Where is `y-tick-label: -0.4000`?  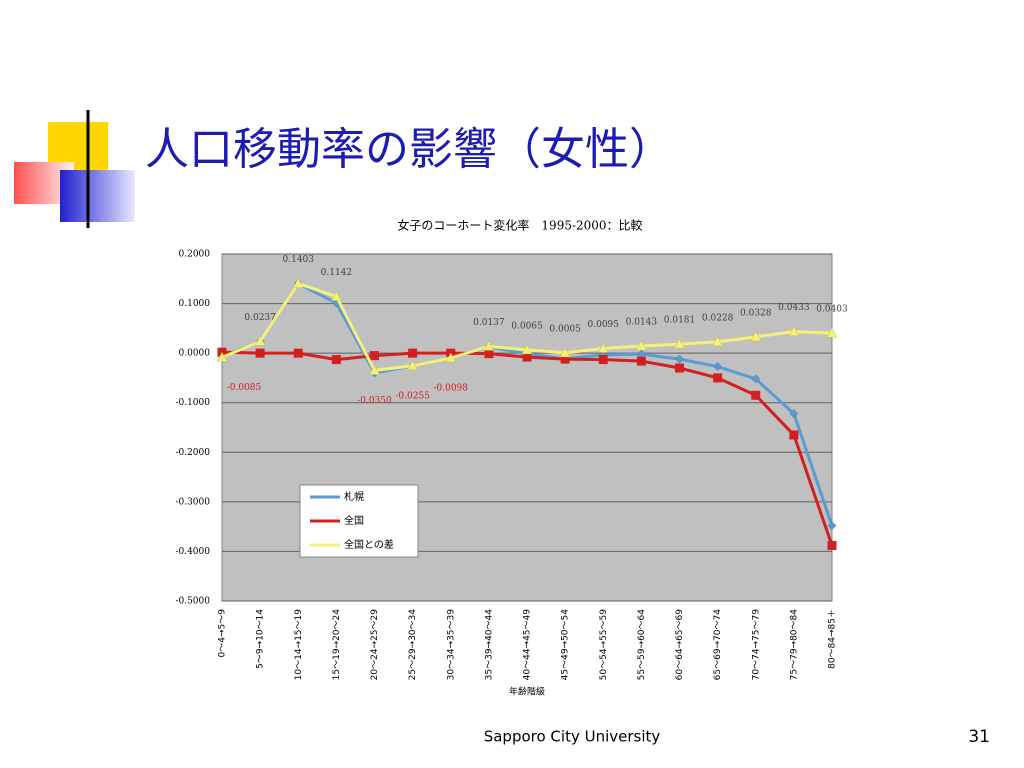
y-tick-label: -0.4000 is located at coordinates (192, 552).